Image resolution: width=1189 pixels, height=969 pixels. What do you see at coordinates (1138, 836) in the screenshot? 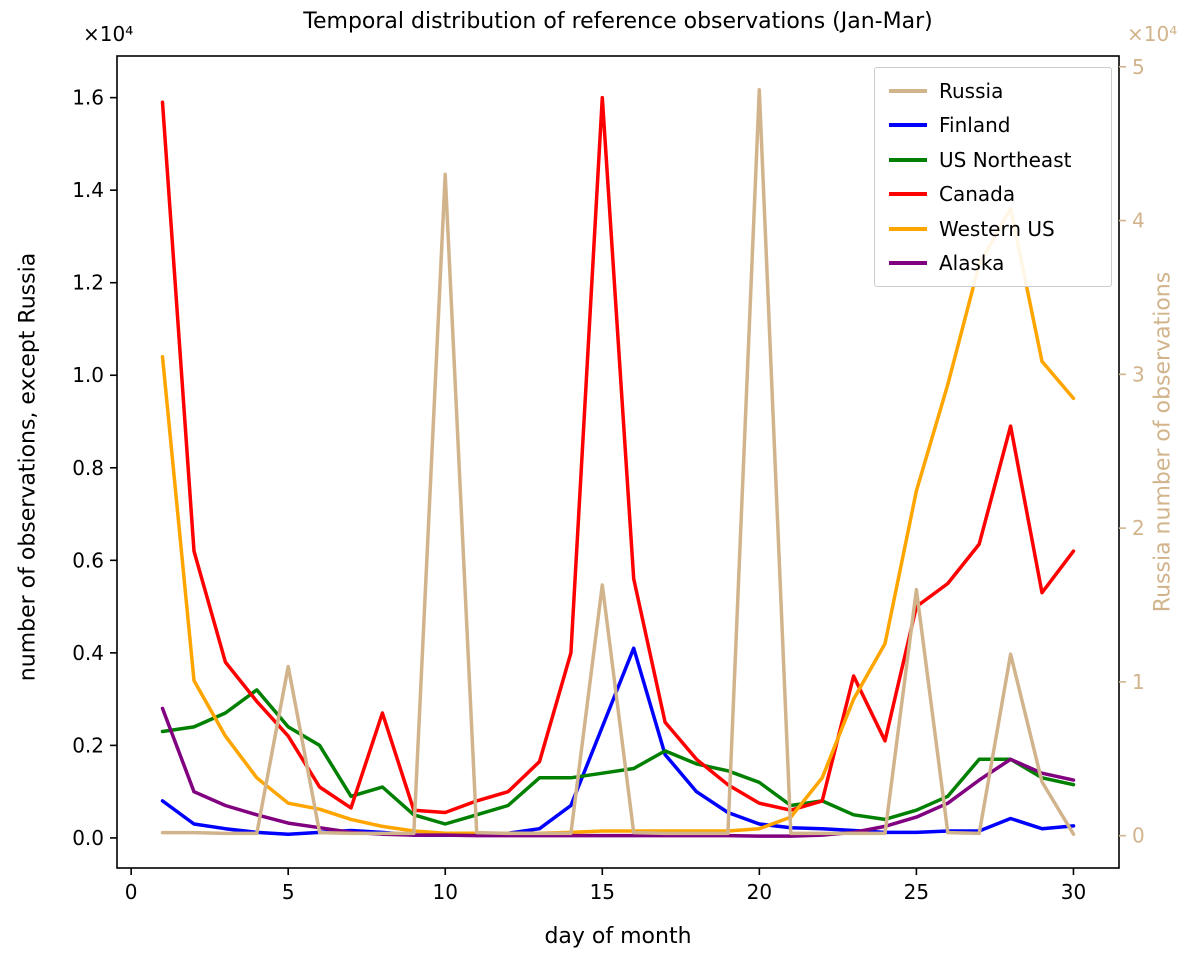
I see `y-tick-label-right: 0` at bounding box center [1138, 836].